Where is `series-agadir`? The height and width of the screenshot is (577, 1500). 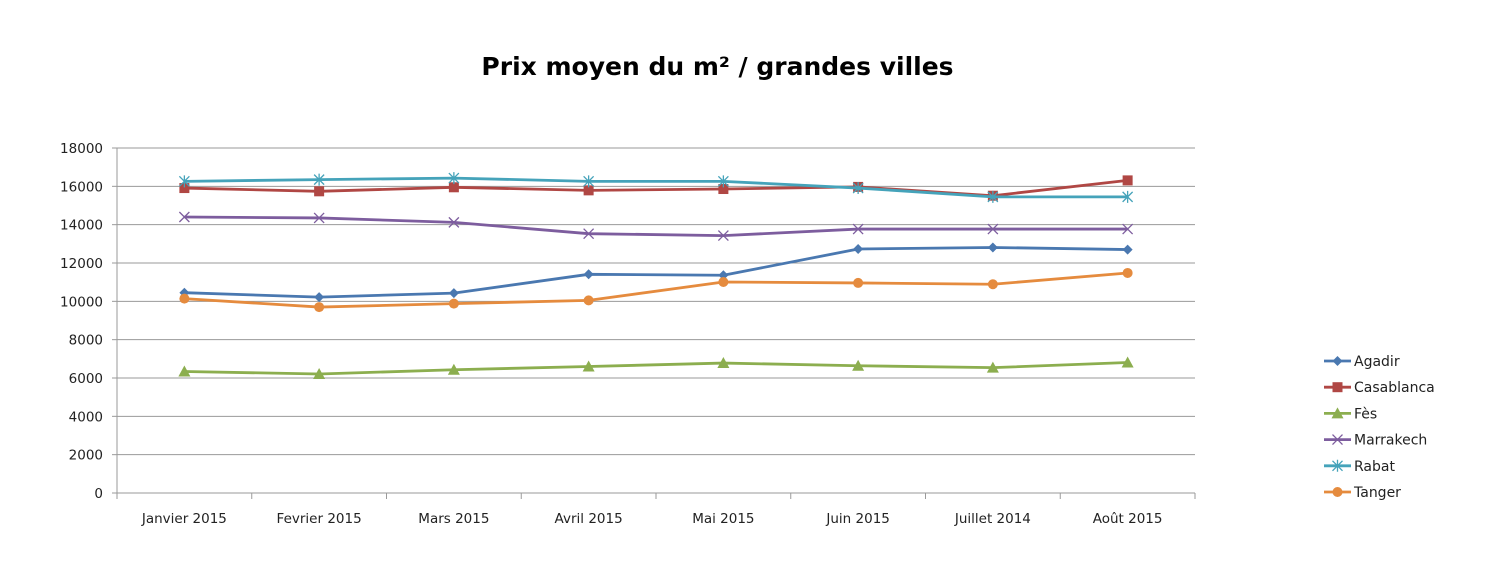 series-agadir is located at coordinates (656, 272).